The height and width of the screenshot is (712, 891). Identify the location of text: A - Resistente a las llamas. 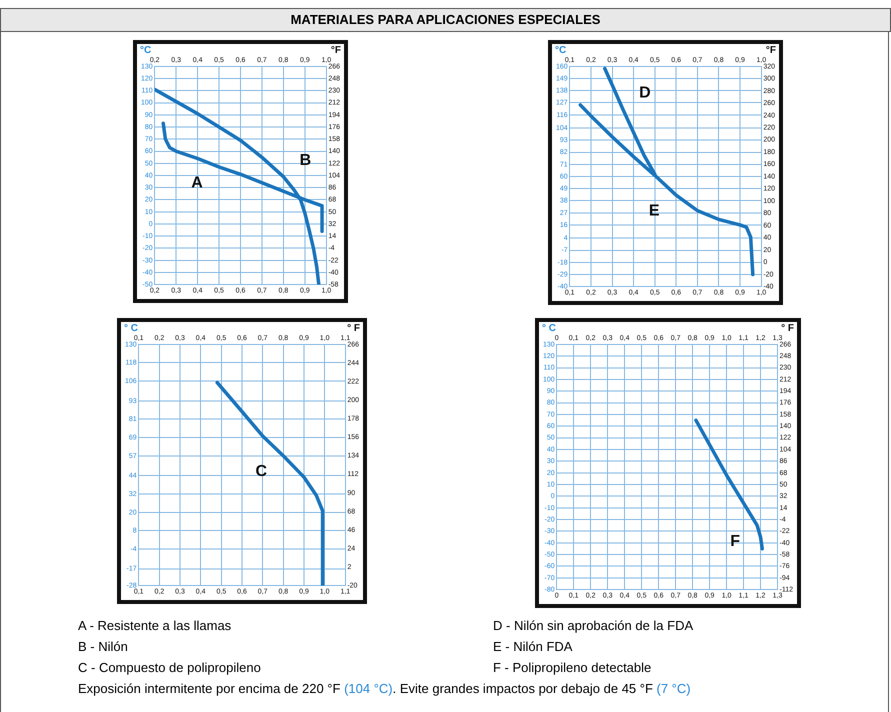
(155, 625).